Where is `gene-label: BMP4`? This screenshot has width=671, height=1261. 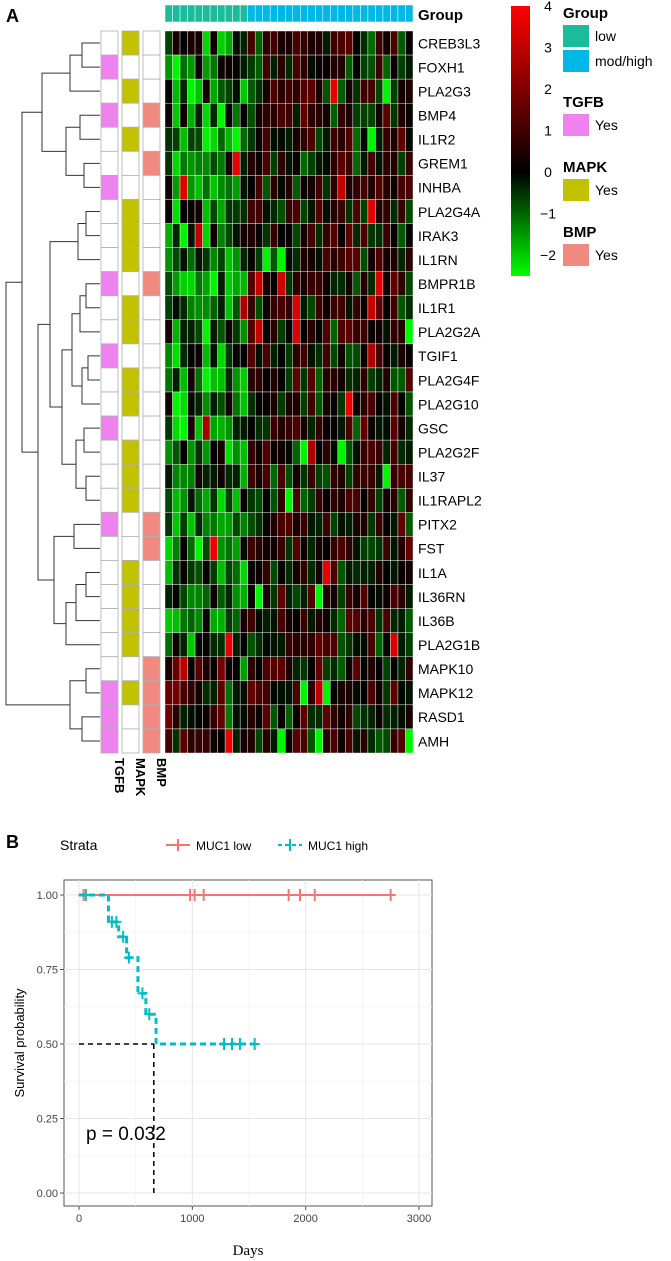 gene-label: BMP4 is located at coordinates (437, 116).